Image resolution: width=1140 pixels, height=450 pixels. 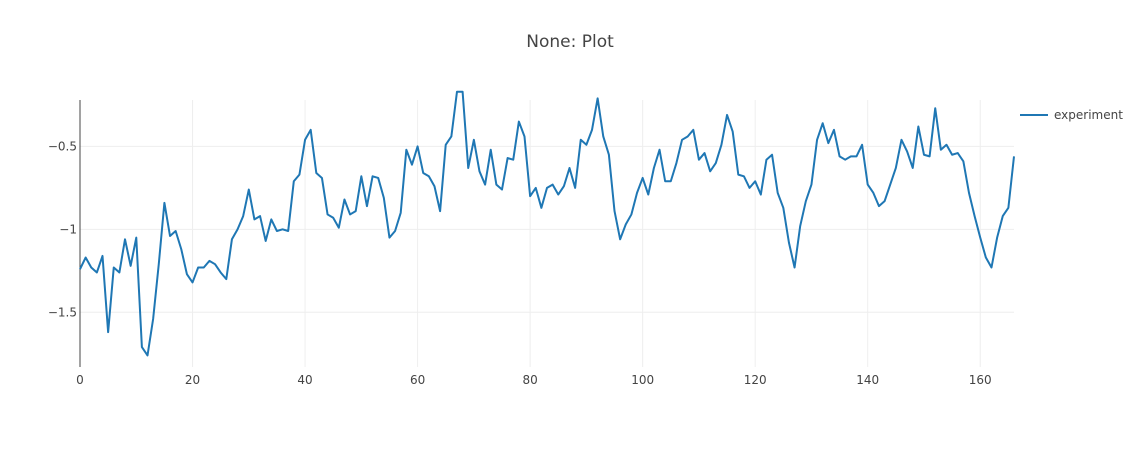 What do you see at coordinates (62, 312) in the screenshot?
I see `y-tick-label: −1.5` at bounding box center [62, 312].